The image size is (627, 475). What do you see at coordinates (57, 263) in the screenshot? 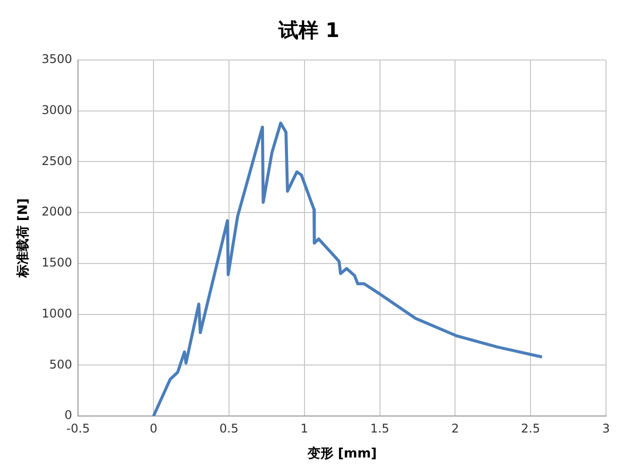
I see `y-tick-label: 1500` at bounding box center [57, 263].